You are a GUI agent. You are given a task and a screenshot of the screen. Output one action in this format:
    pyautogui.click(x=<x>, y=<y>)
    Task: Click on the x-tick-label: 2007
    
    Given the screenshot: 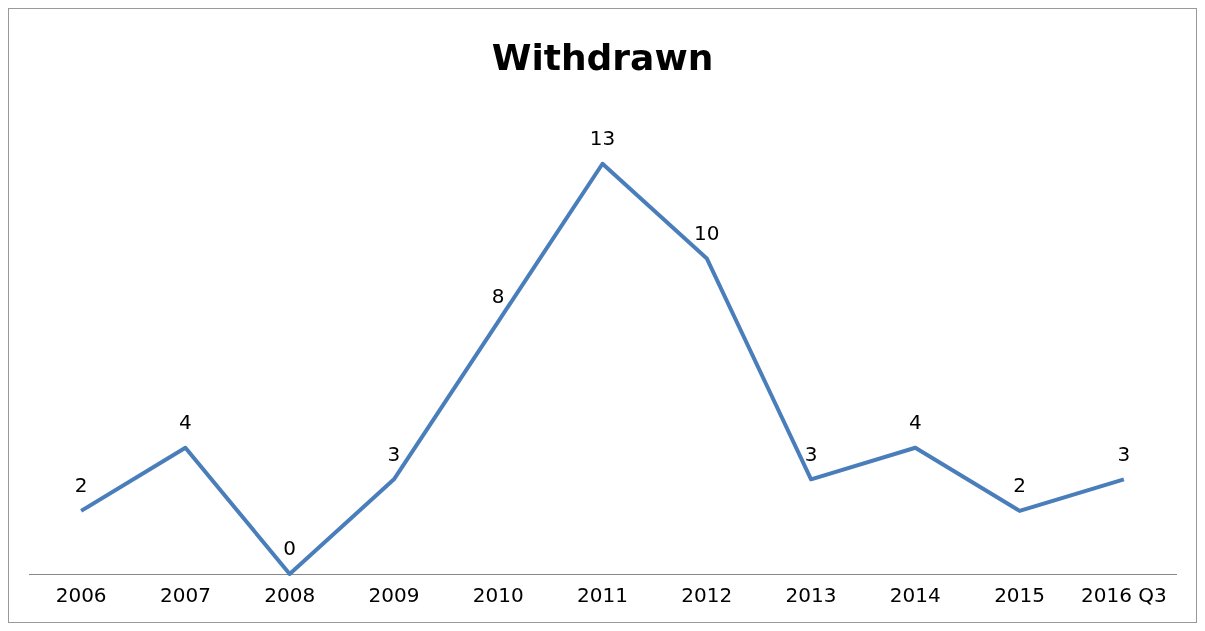 What is the action you would take?
    pyautogui.click(x=185, y=595)
    